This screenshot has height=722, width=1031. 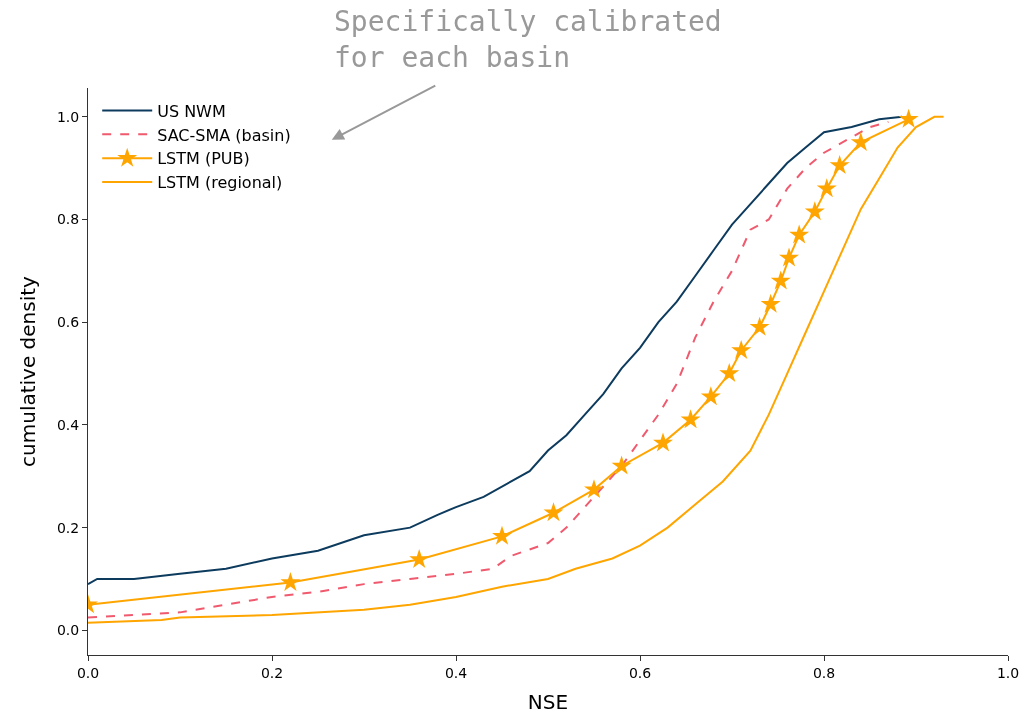 What do you see at coordinates (68, 219) in the screenshot?
I see `y-tick-label: 0.8` at bounding box center [68, 219].